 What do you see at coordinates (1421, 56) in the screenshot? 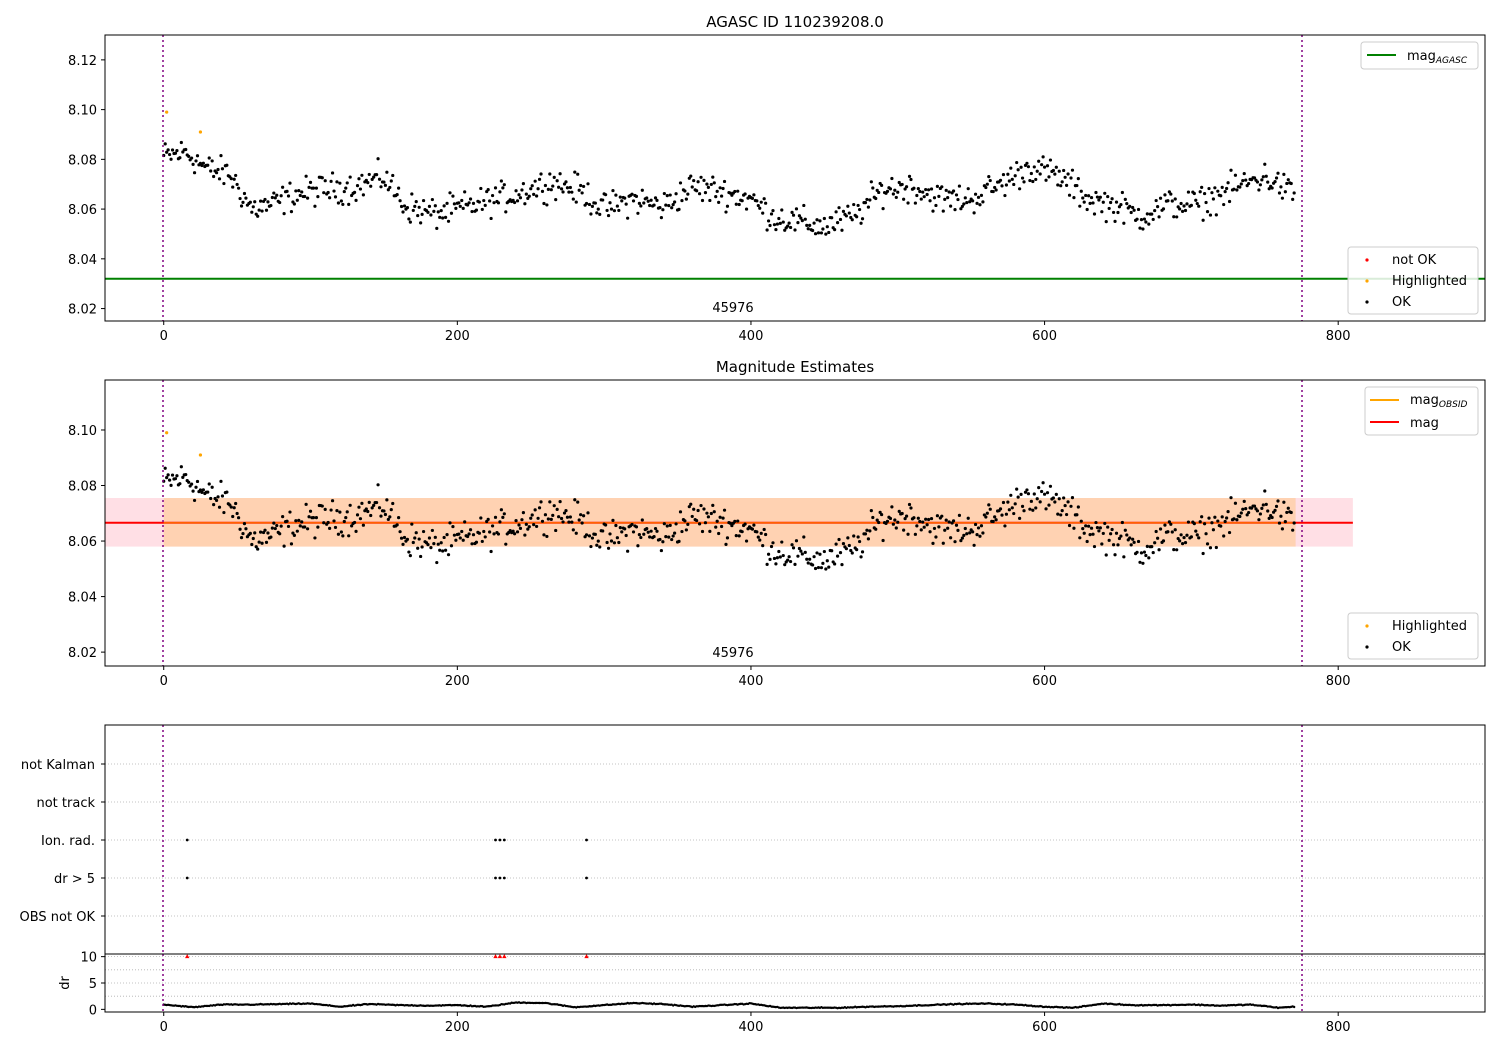
I see `legend-mag-agasc: mag` at bounding box center [1421, 56].